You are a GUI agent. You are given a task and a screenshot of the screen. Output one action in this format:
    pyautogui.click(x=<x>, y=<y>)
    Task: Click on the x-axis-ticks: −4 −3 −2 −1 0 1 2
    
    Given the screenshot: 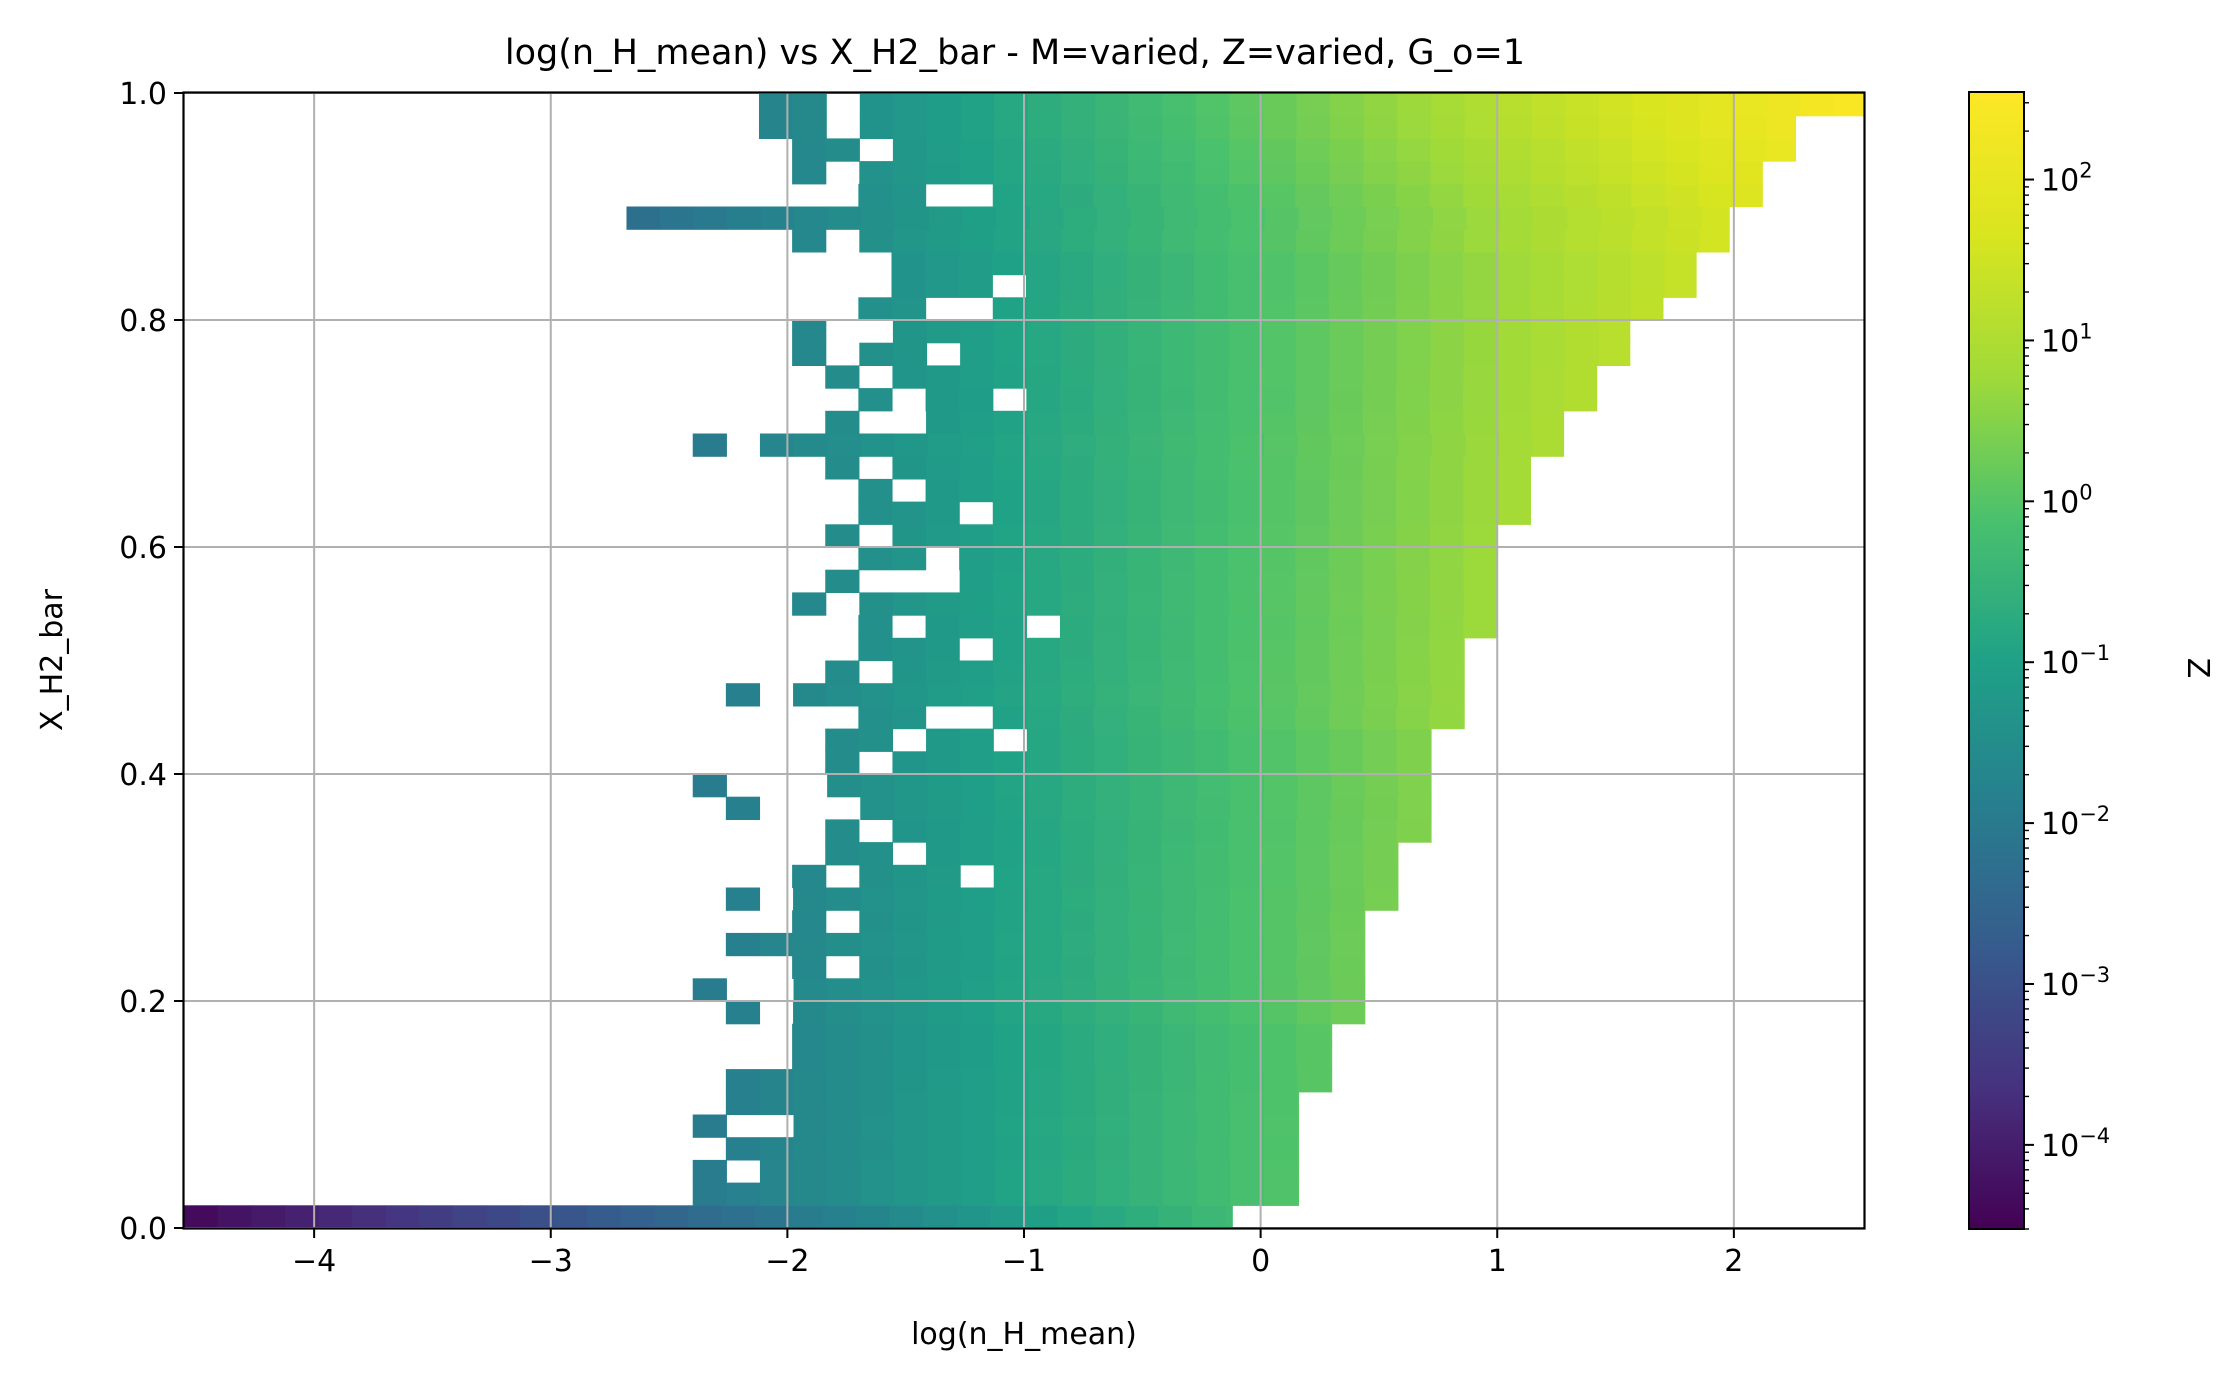 What is the action you would take?
    pyautogui.click(x=1017, y=1253)
    